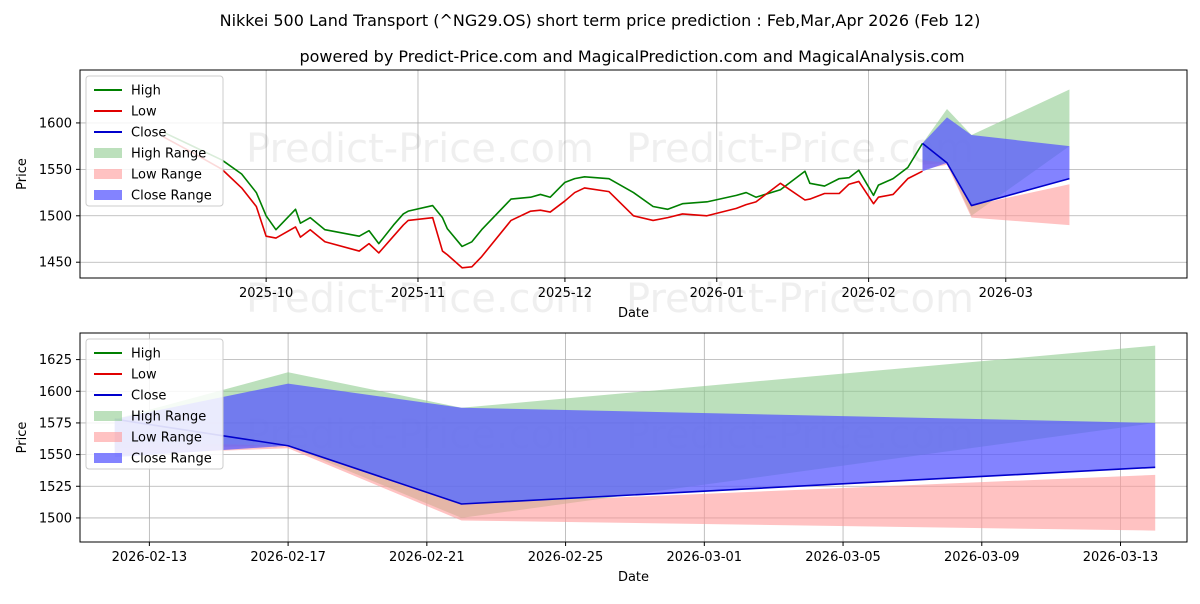 The height and width of the screenshot is (604, 1200). What do you see at coordinates (288, 557) in the screenshot?
I see `x-tick-label: 2026-02-17` at bounding box center [288, 557].